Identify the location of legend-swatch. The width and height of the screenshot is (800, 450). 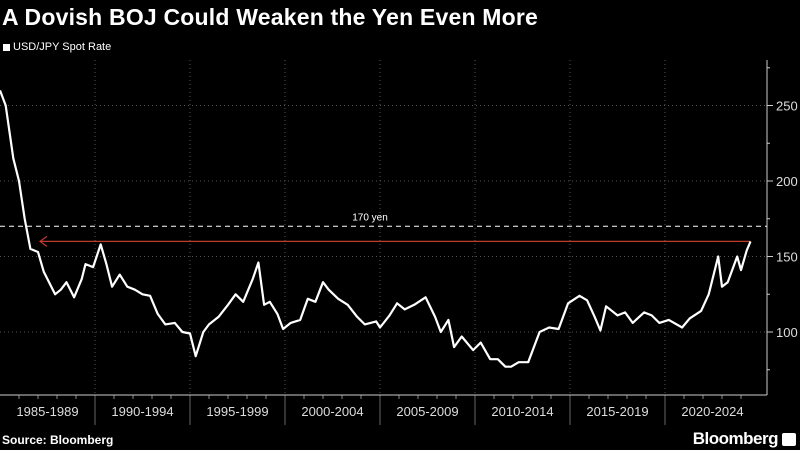
(6, 47).